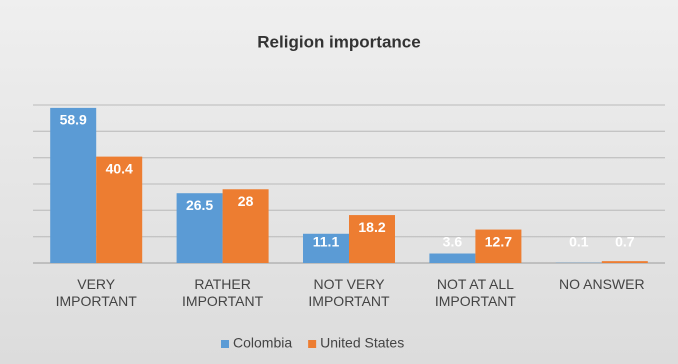 The width and height of the screenshot is (678, 364). What do you see at coordinates (338, 41) in the screenshot?
I see `chart-title: Religion importance` at bounding box center [338, 41].